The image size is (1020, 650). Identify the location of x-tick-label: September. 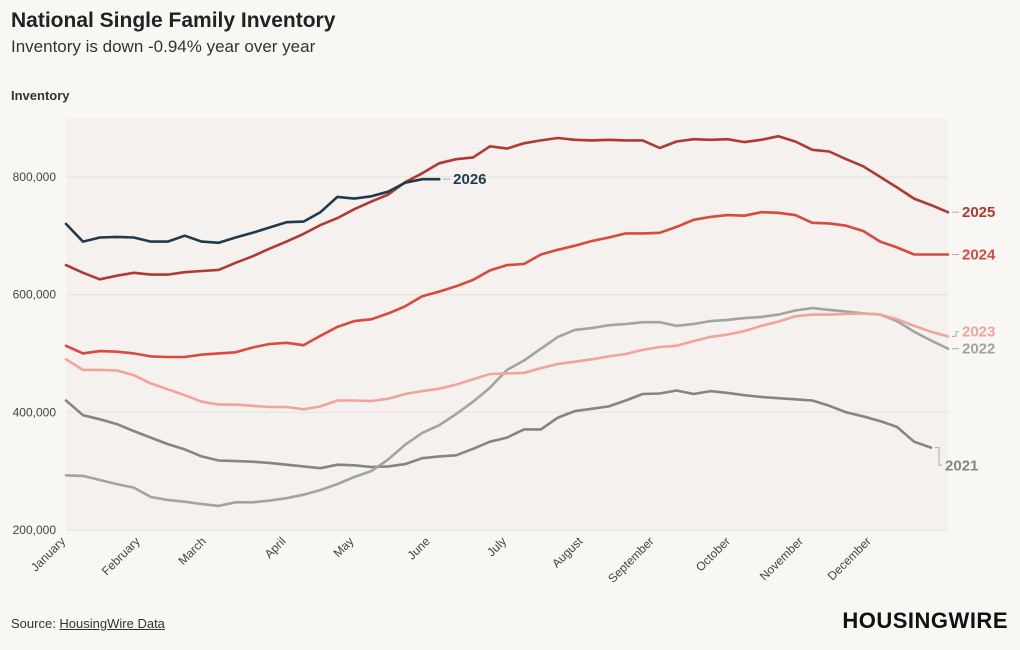
(630, 559).